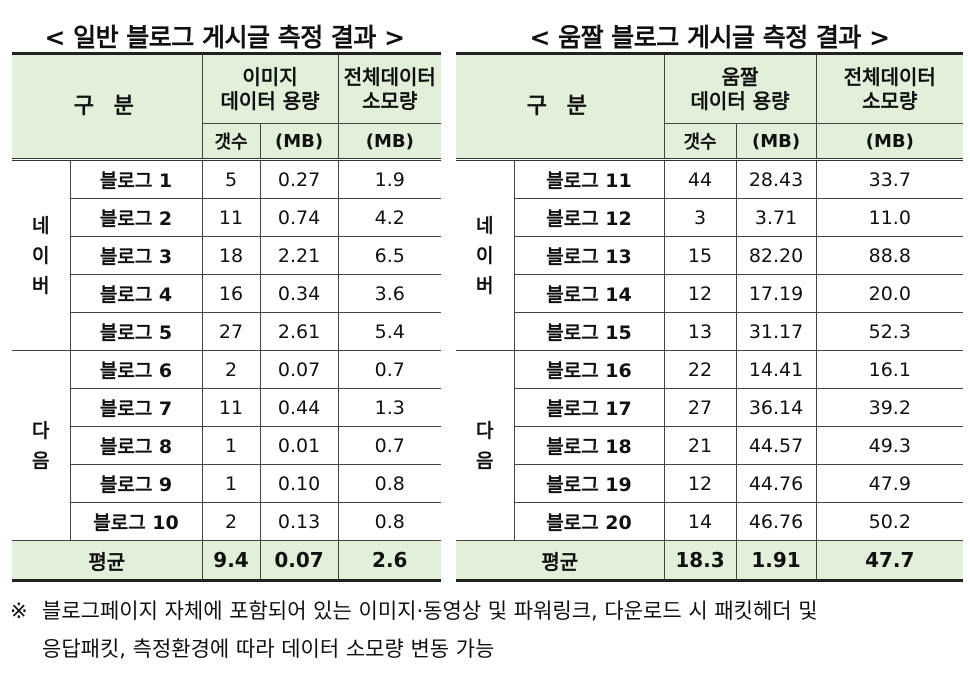 The image size is (970, 680). I want to click on count-cell: 18, so click(231, 255).